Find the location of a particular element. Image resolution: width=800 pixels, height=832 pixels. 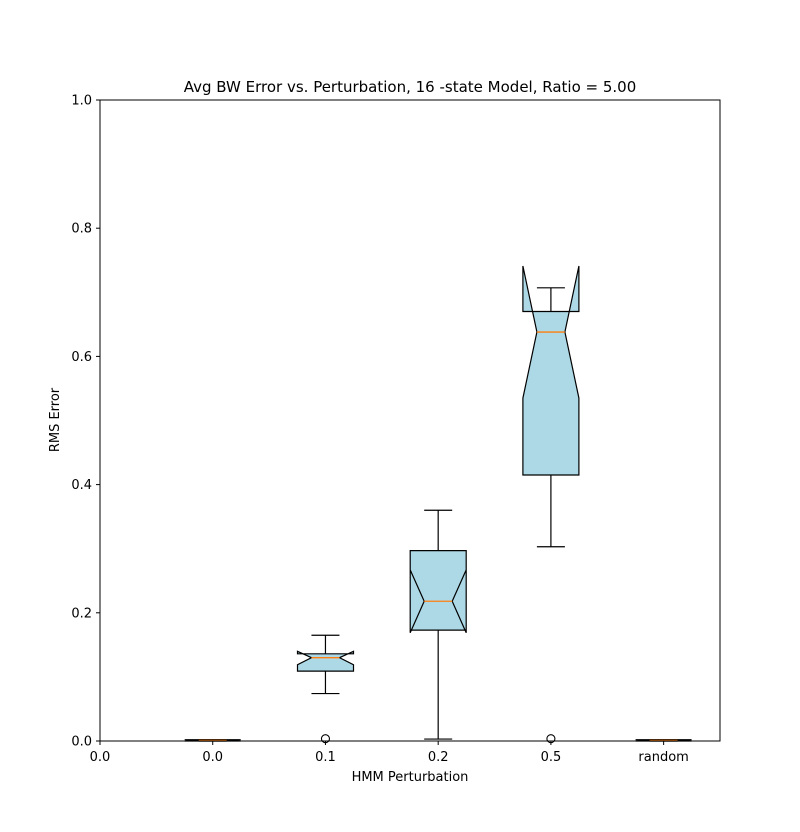

y-tick-label: 0.2 is located at coordinates (81, 613).